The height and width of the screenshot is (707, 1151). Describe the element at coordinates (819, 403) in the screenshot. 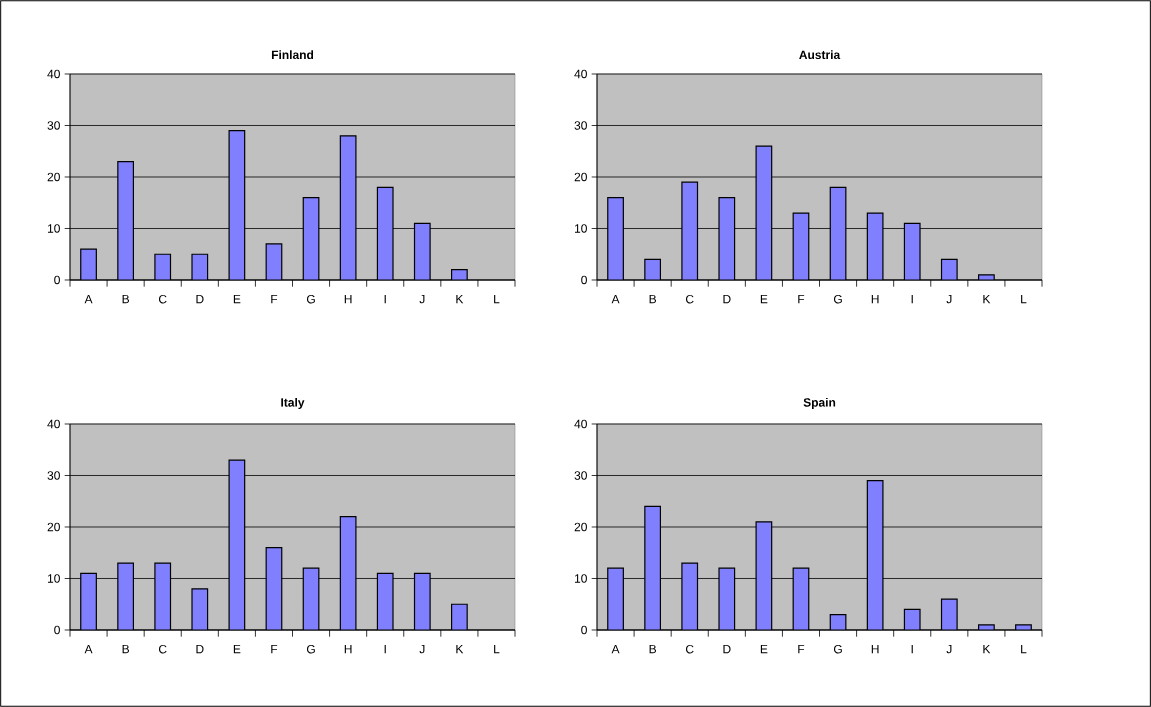

I see `chart-title: Spain` at that location.